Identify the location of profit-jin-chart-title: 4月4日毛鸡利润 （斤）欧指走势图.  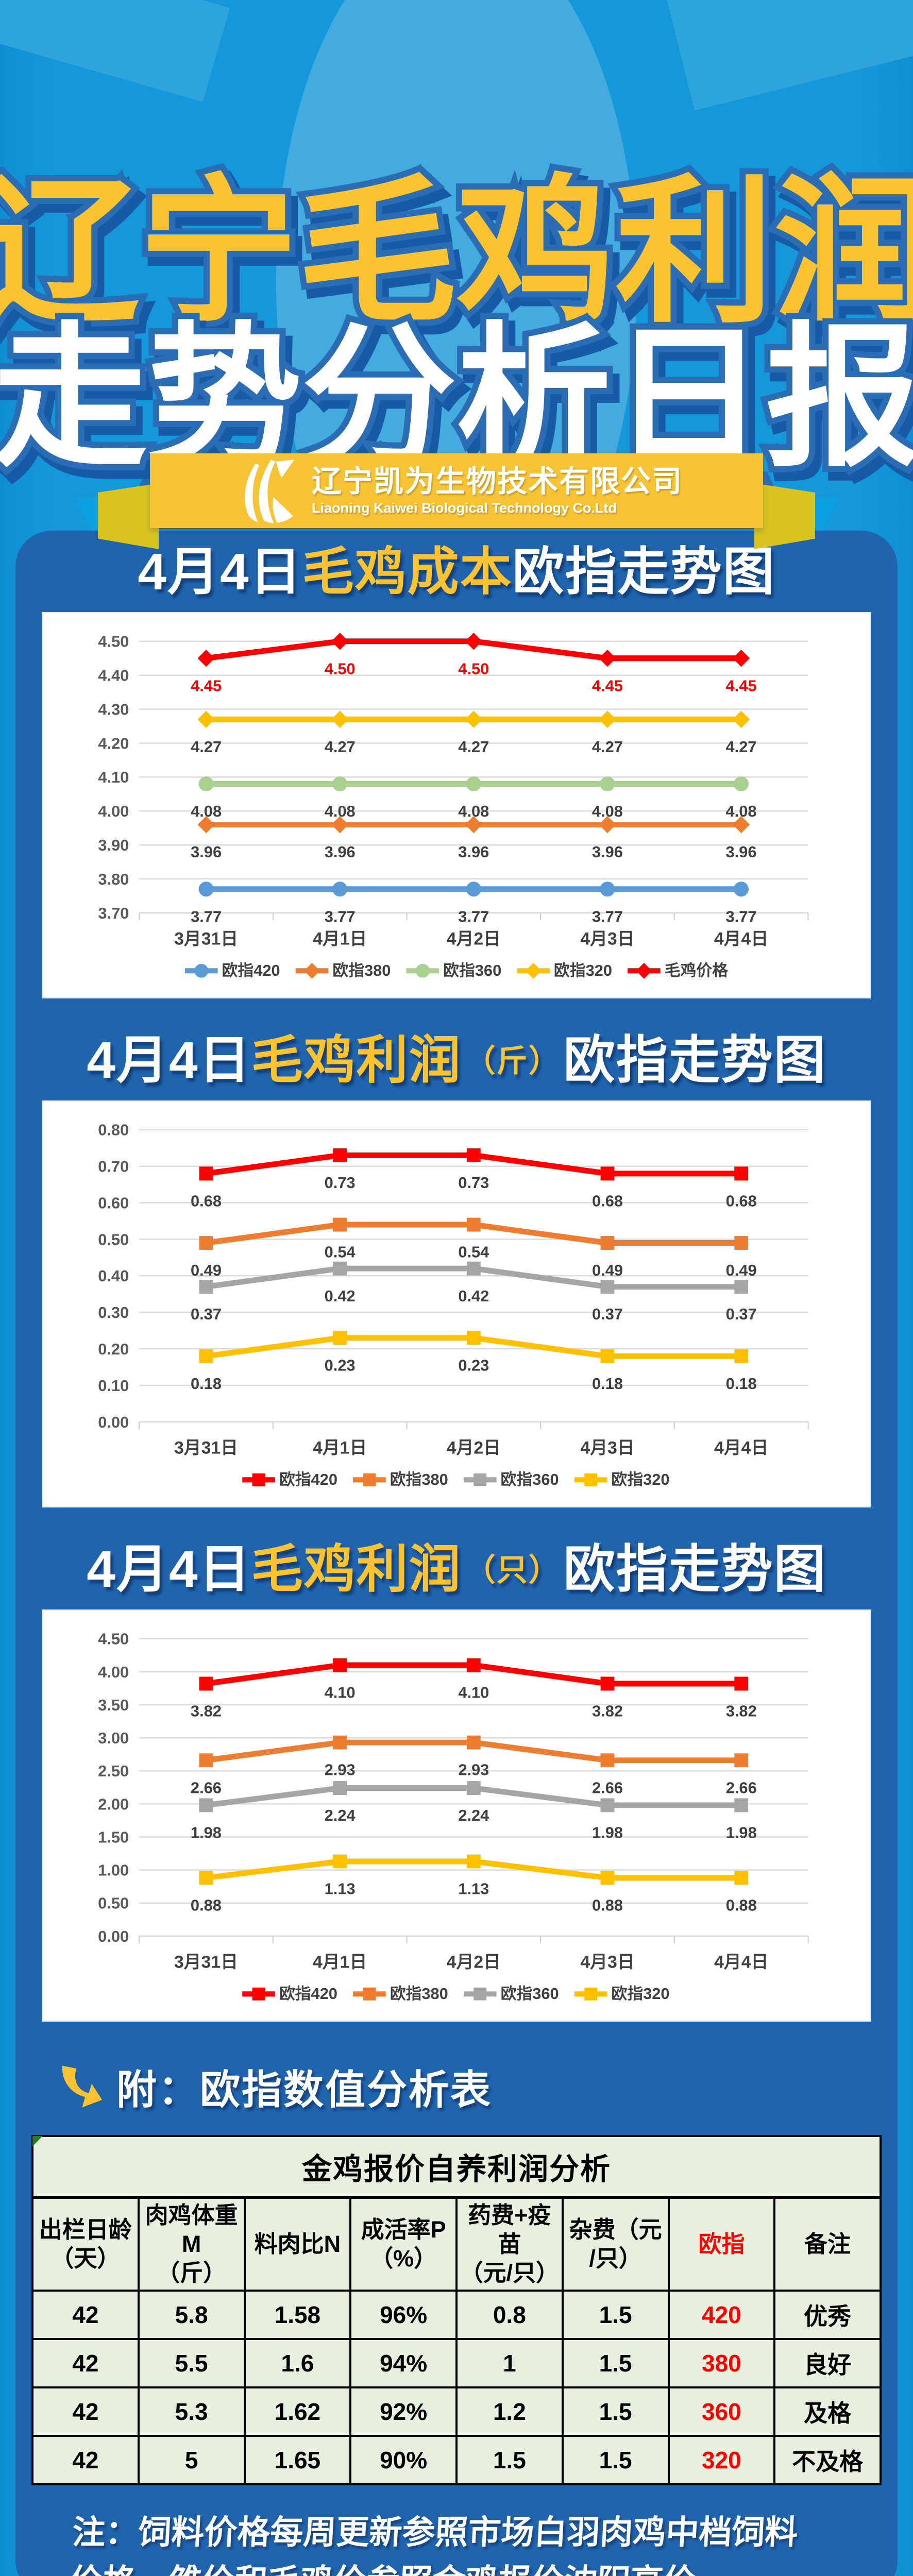
(457, 1060).